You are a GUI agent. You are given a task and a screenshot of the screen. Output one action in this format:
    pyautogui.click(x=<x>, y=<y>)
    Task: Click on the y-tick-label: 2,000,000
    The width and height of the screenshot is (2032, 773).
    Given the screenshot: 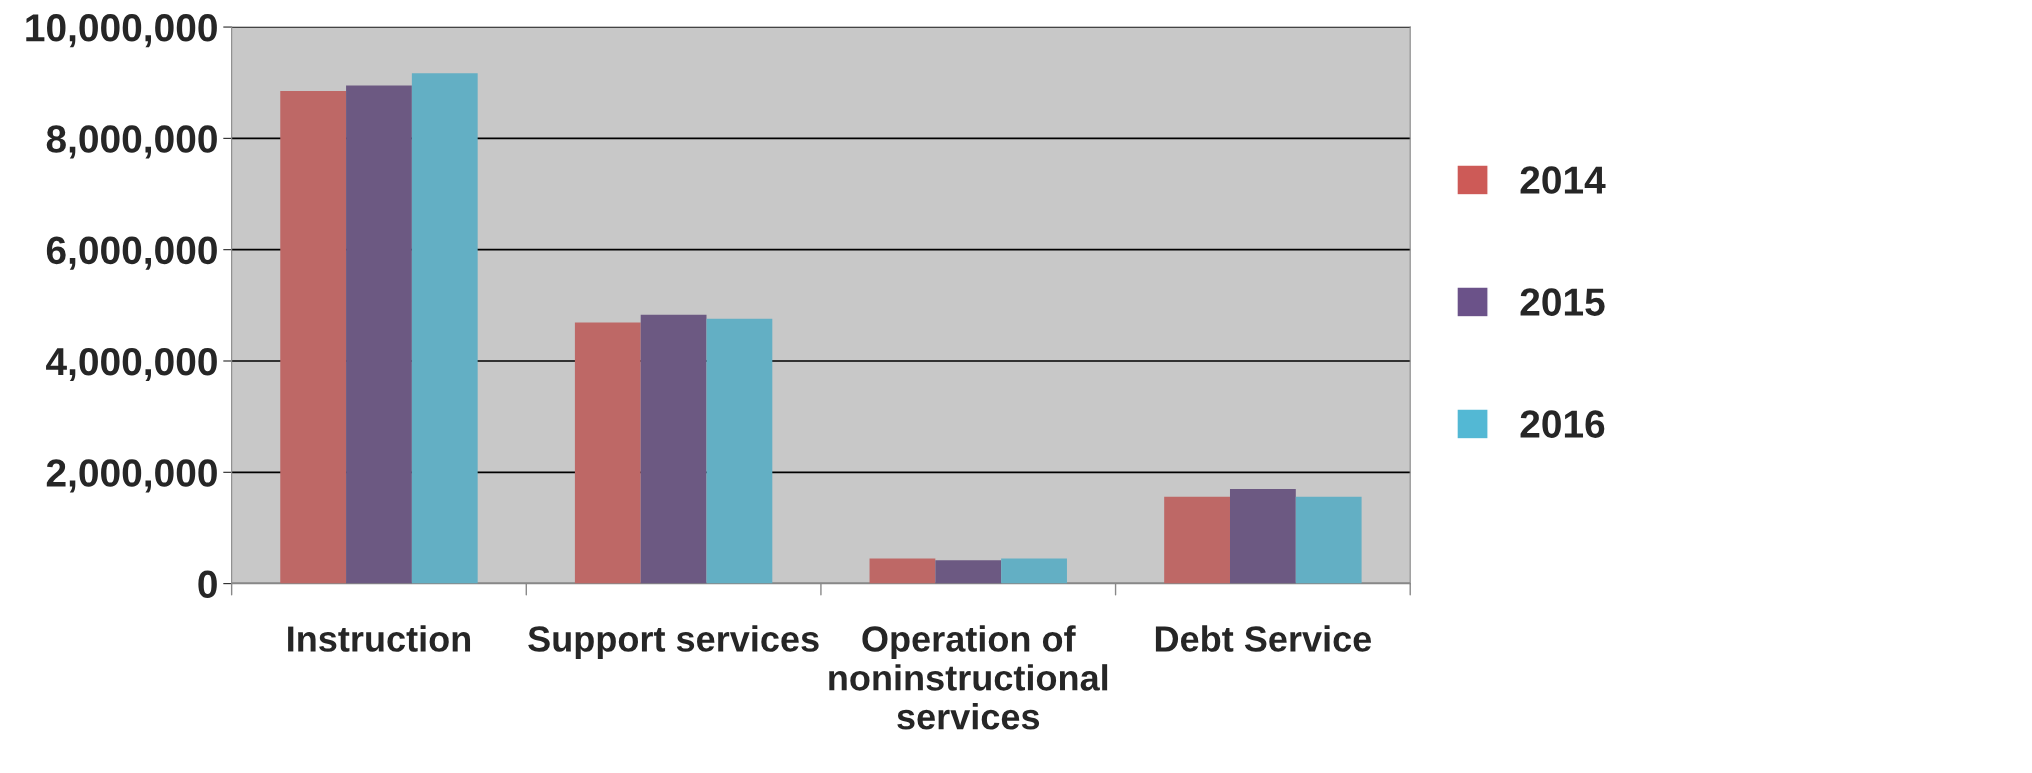 What is the action you would take?
    pyautogui.click(x=131, y=476)
    